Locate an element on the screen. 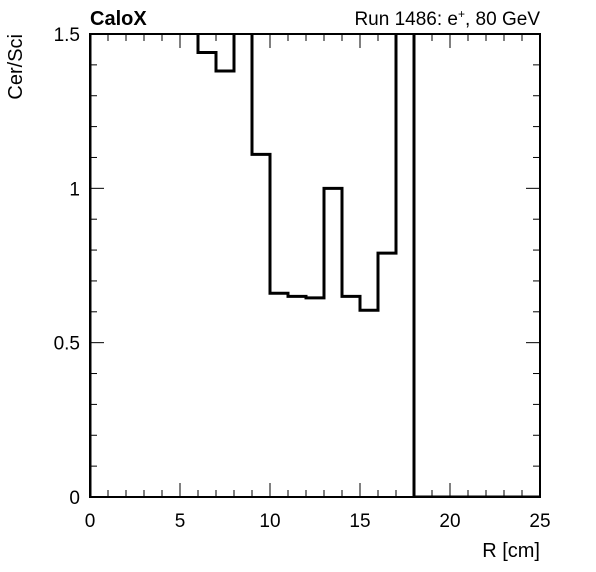 This screenshot has height=572, width=596. chart-label-left: CaloX is located at coordinates (118, 19).